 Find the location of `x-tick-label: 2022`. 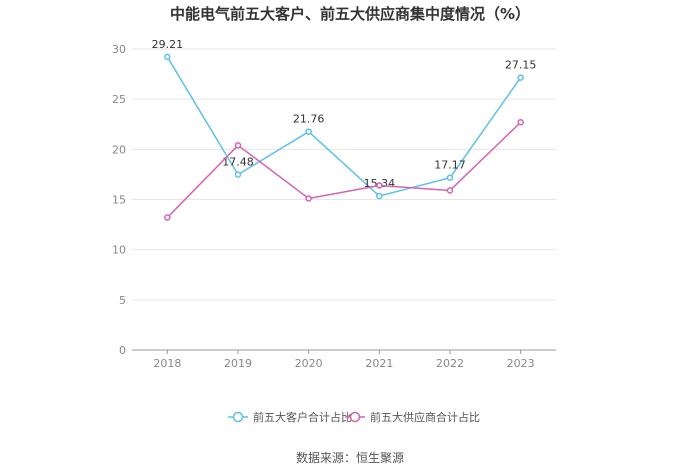

x-tick-label: 2022 is located at coordinates (450, 363).